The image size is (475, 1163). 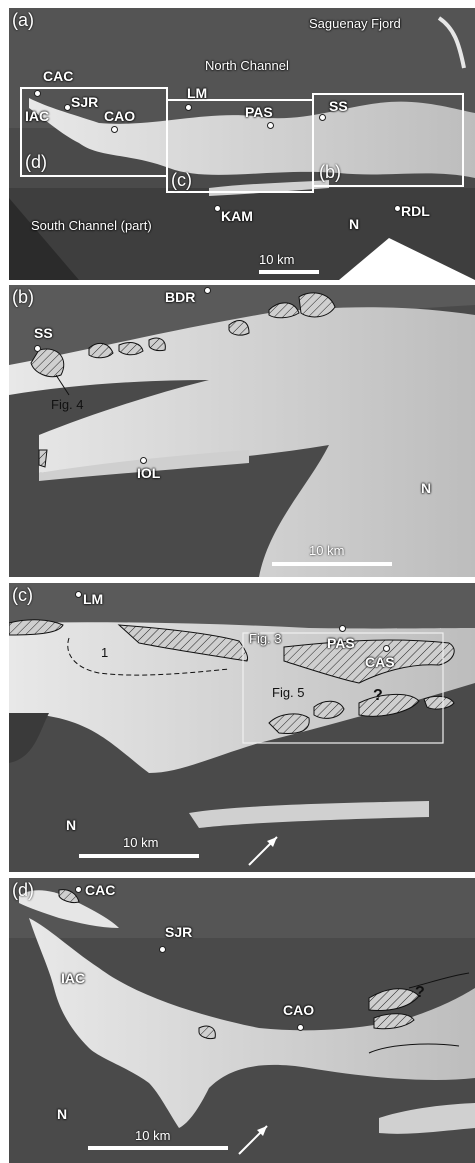 I want to click on box-b-label: (b), so click(x=330, y=172).